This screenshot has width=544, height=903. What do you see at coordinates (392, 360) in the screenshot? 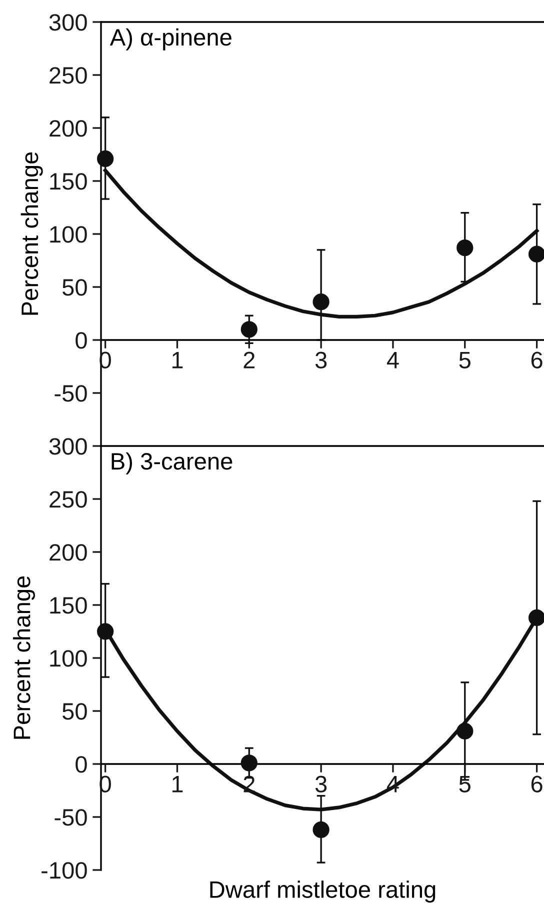
I see `x-tick-label: 4` at bounding box center [392, 360].